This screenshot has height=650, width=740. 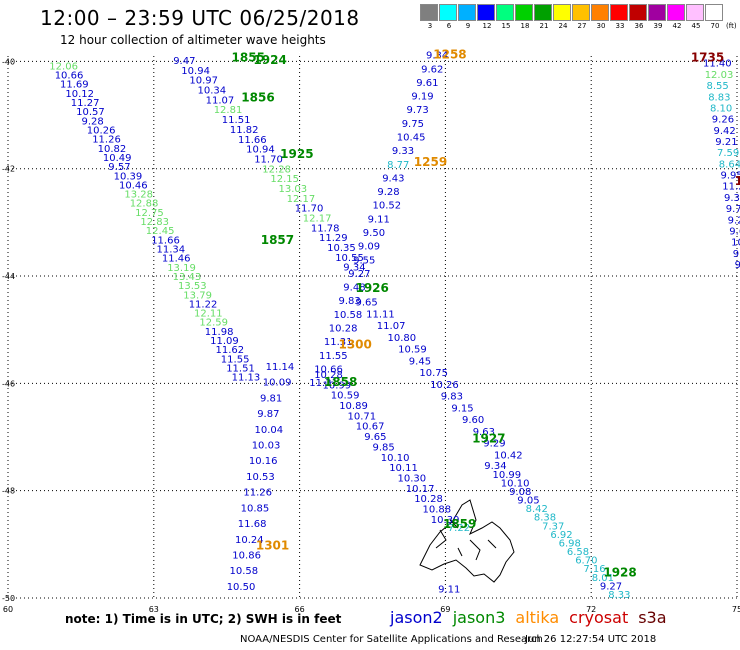 What do you see at coordinates (249, 540) in the screenshot?
I see `wave-height-value: 10.24` at bounding box center [249, 540].